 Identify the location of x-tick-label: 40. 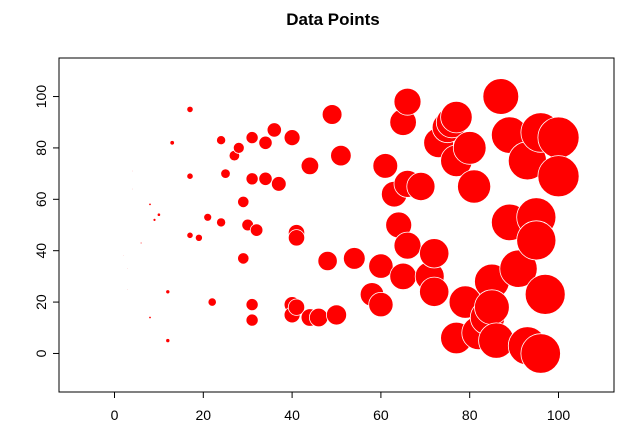
(292, 415).